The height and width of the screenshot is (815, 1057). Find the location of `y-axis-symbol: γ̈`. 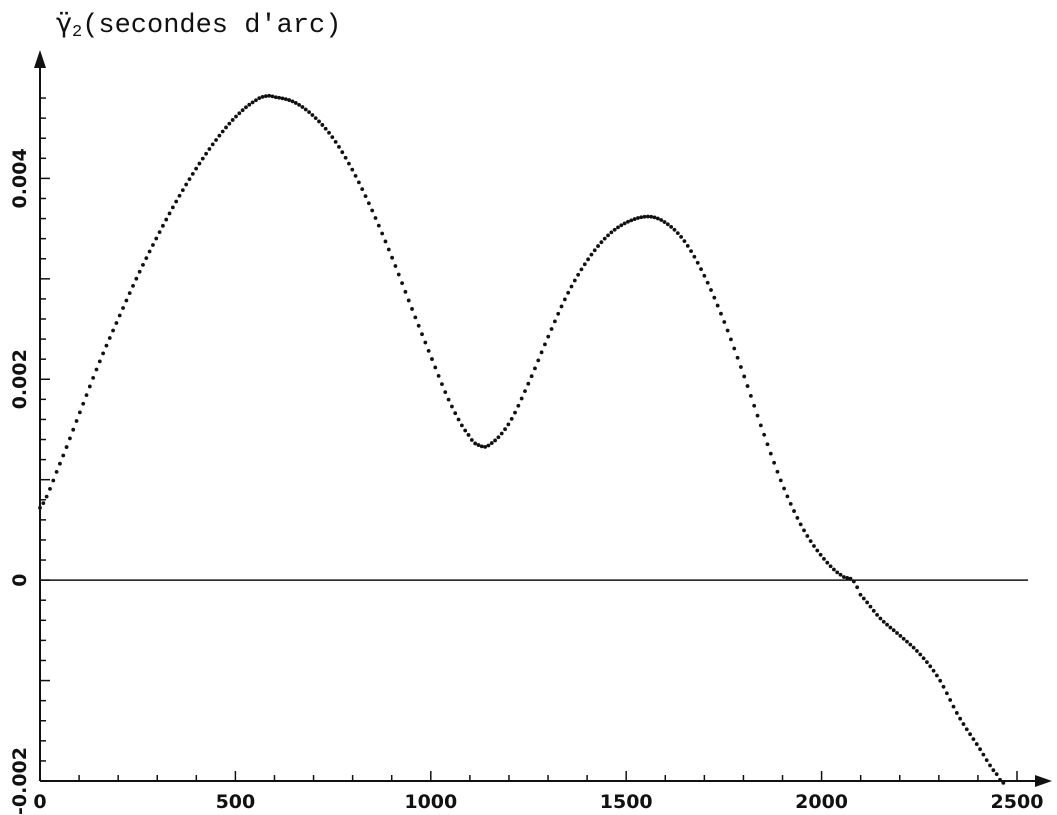

y-axis-symbol: γ̈ is located at coordinates (64, 23).